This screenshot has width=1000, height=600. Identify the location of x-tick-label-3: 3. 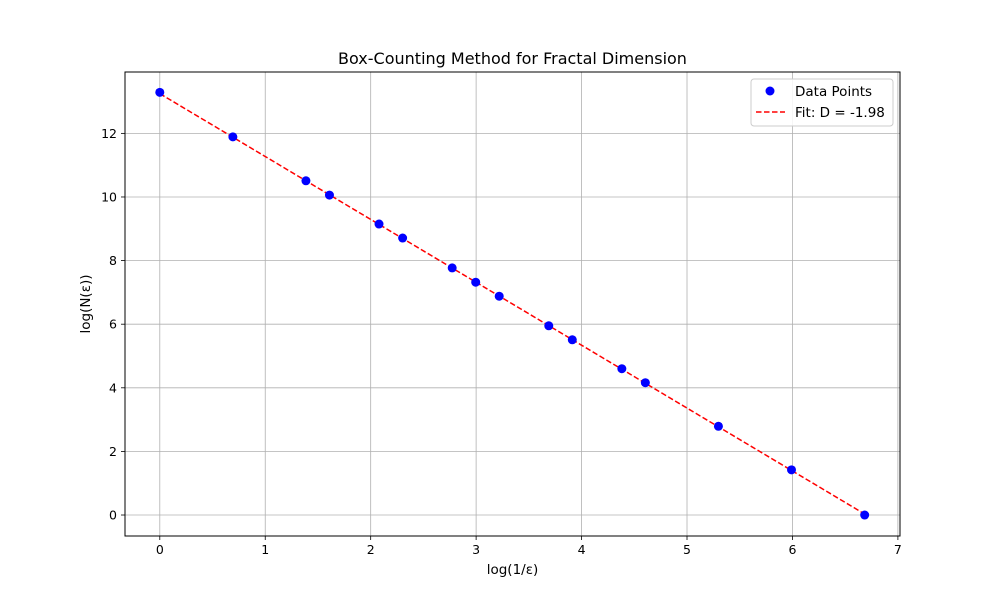
(476, 549).